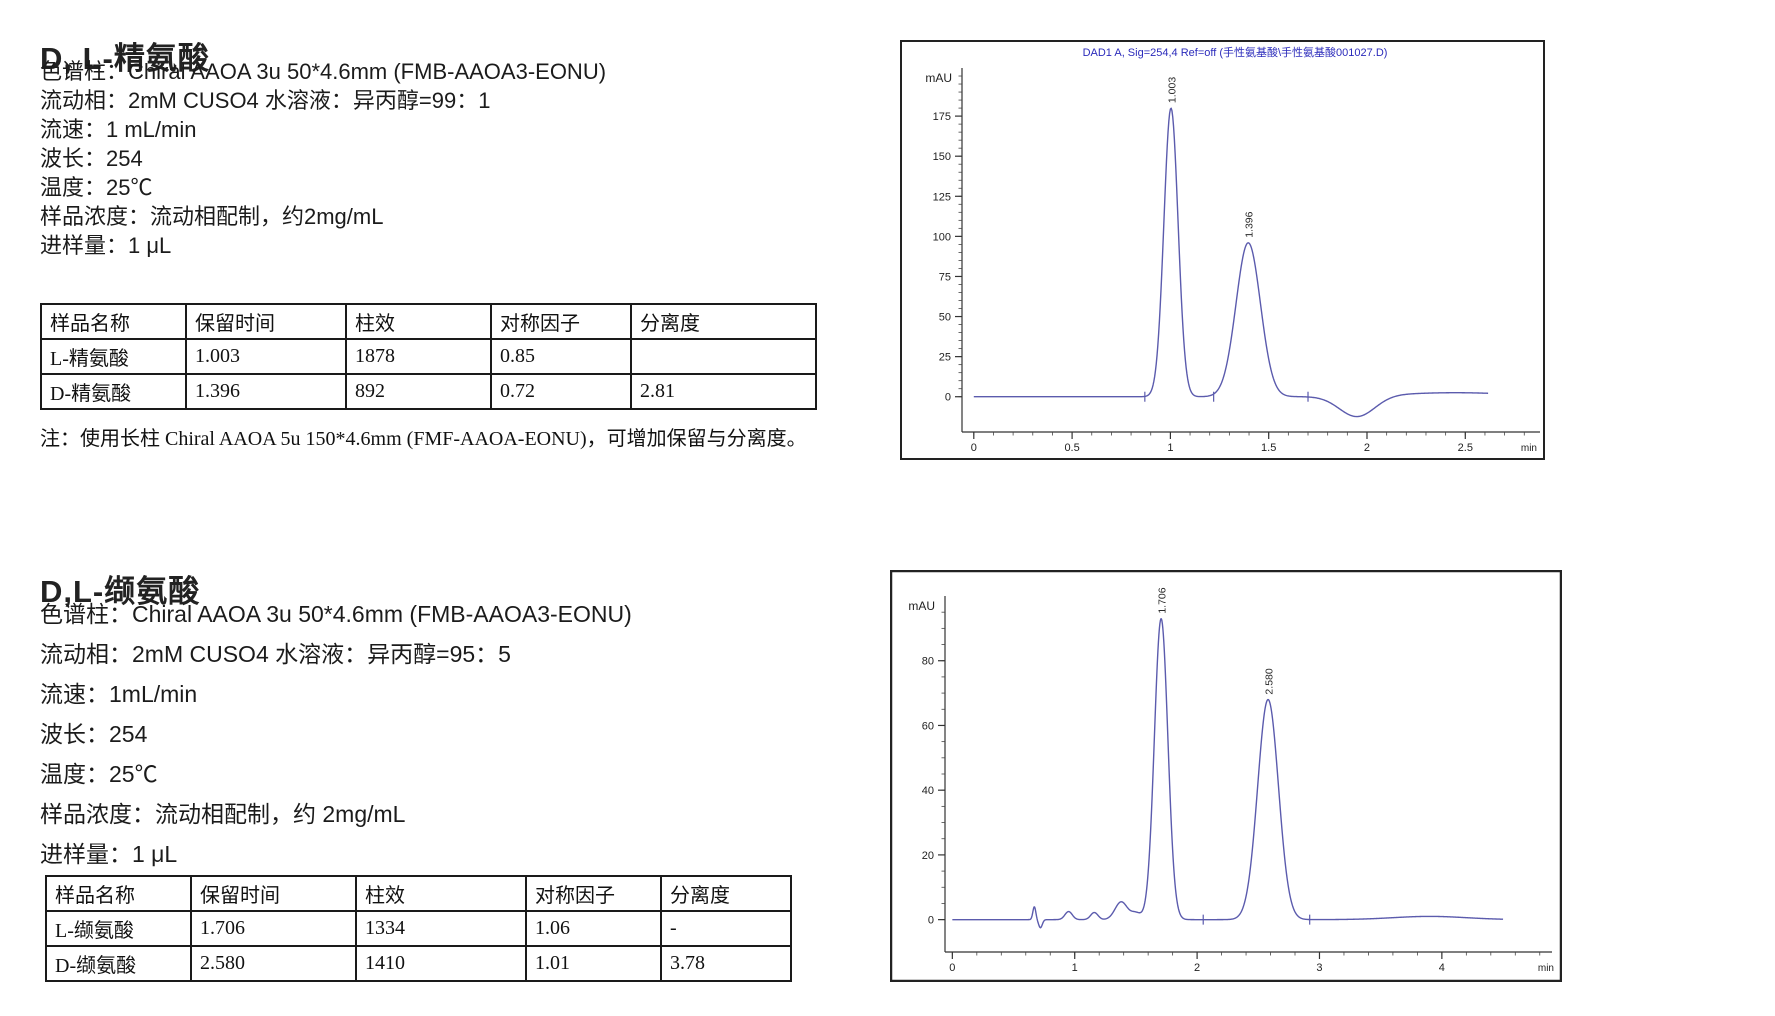  What do you see at coordinates (113, 356) in the screenshot?
I see `cell-sample: L-精氨酸` at bounding box center [113, 356].